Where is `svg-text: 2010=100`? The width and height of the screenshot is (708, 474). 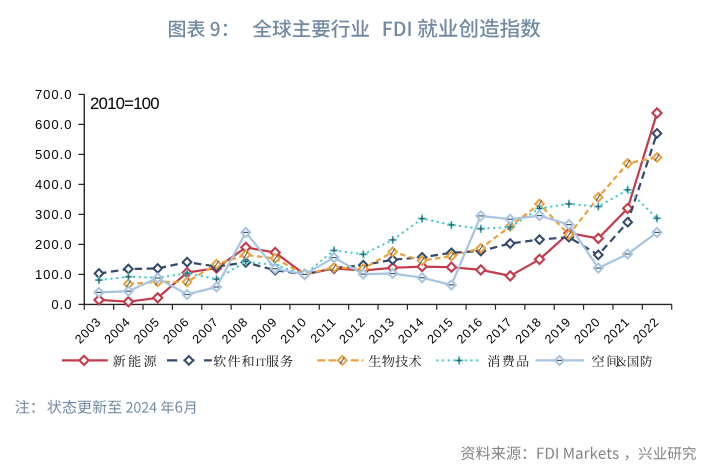
svg-text: 2010=100 is located at coordinates (124, 103).